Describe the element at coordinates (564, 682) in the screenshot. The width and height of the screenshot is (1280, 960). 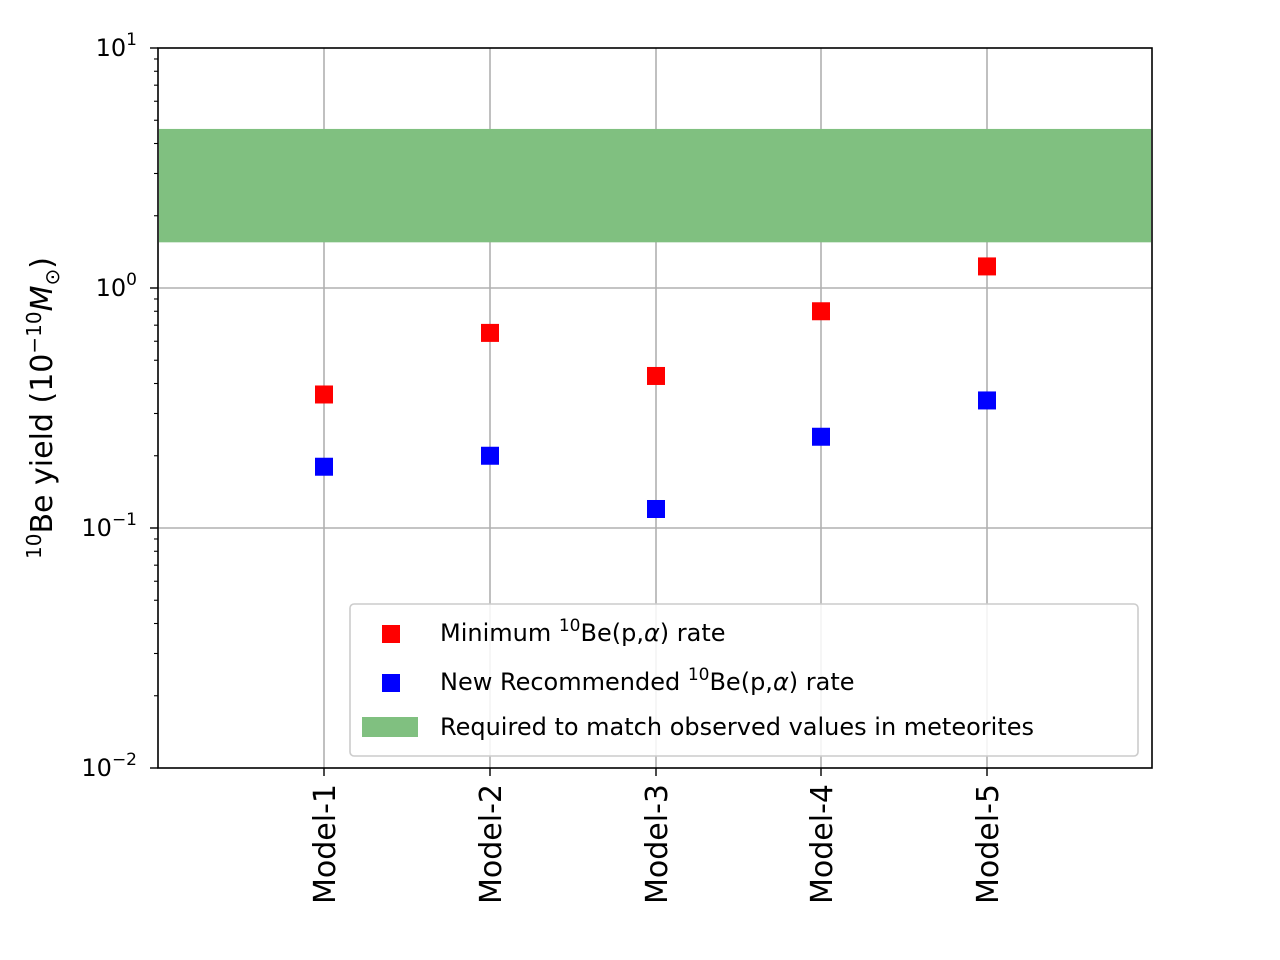
I see `legend-label-recommended-pre: New Recommended` at that location.